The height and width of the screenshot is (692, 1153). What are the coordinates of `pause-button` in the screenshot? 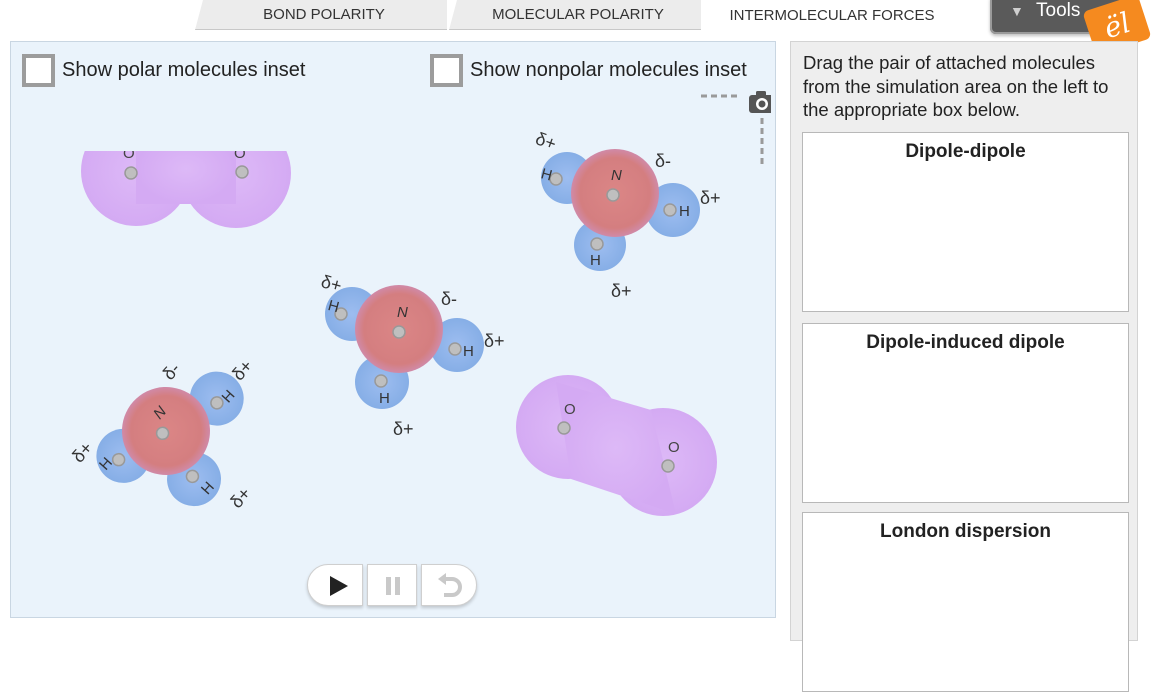 It's located at (392, 585).